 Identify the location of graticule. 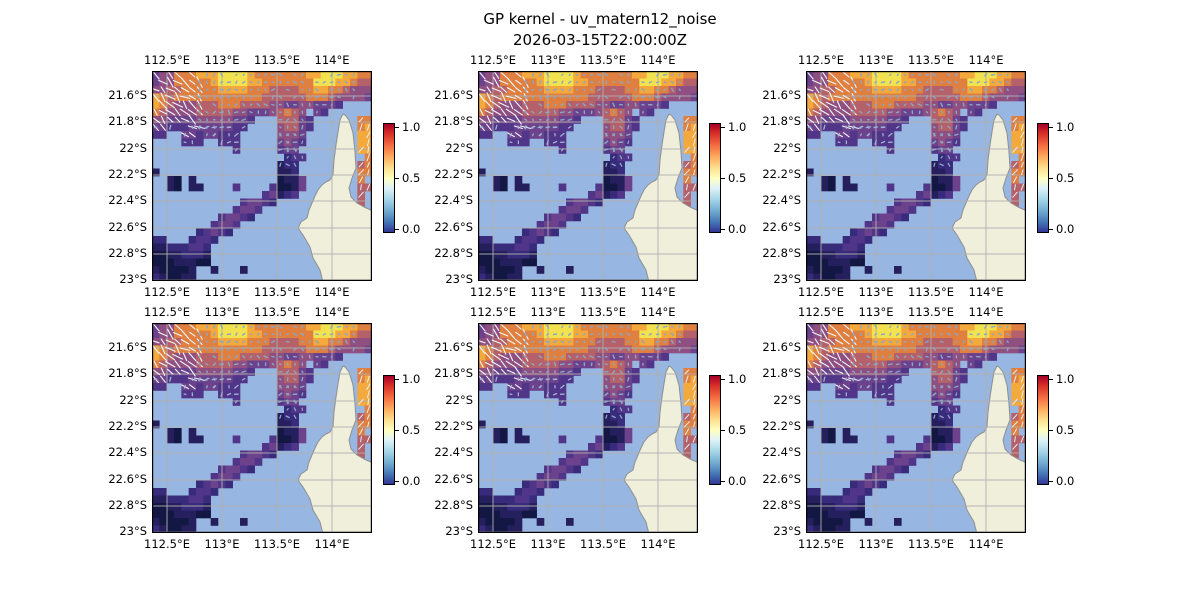
(588, 176).